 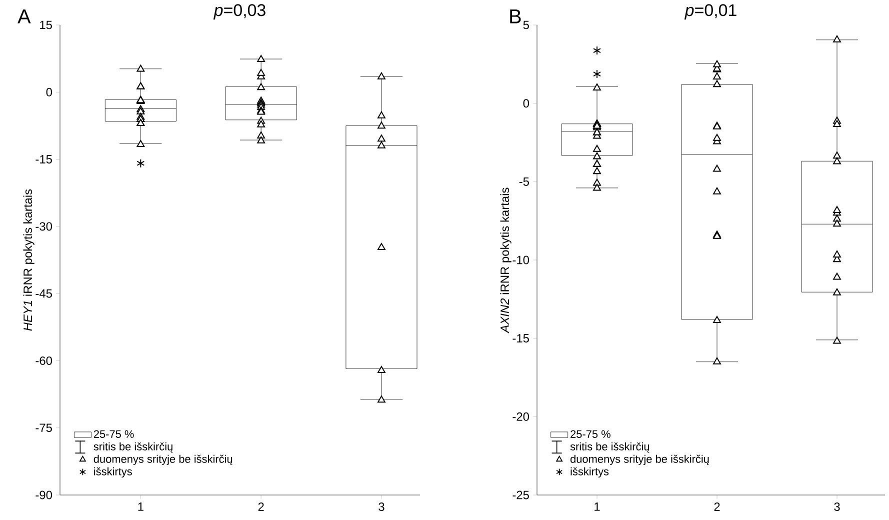 I want to click on y-tick-label: 15, so click(x=46, y=25).